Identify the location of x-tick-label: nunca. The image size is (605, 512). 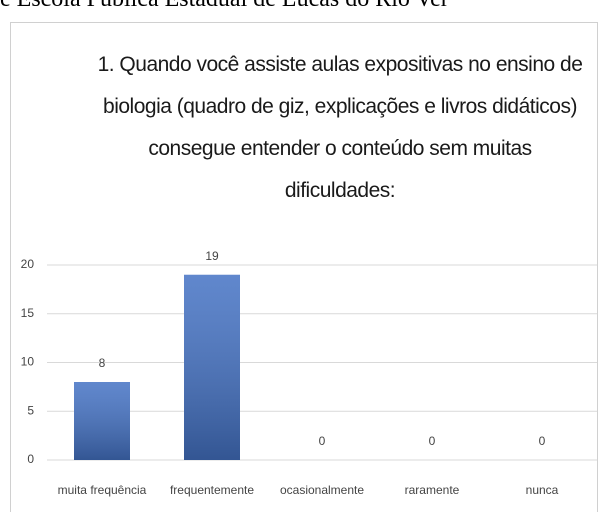
(542, 490).